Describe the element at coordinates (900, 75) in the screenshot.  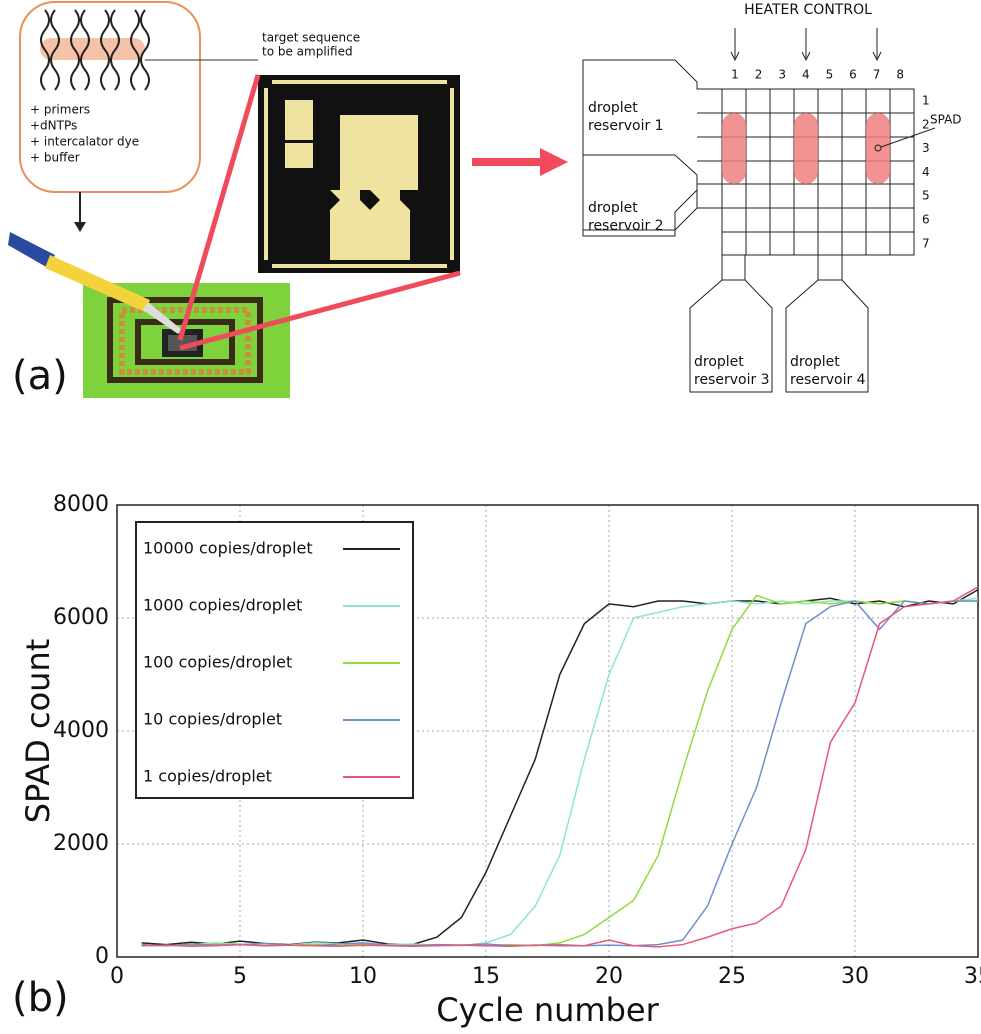
I see `column-label: 8` at that location.